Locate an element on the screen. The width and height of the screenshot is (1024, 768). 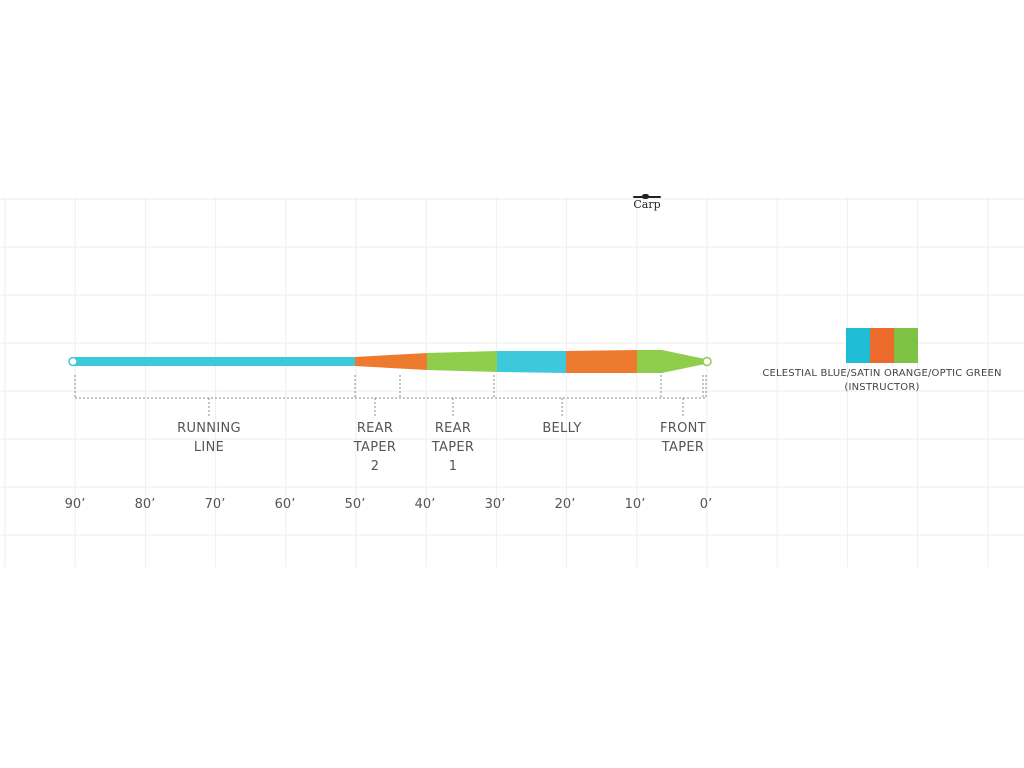
tick-label: 20’ is located at coordinates (565, 504).